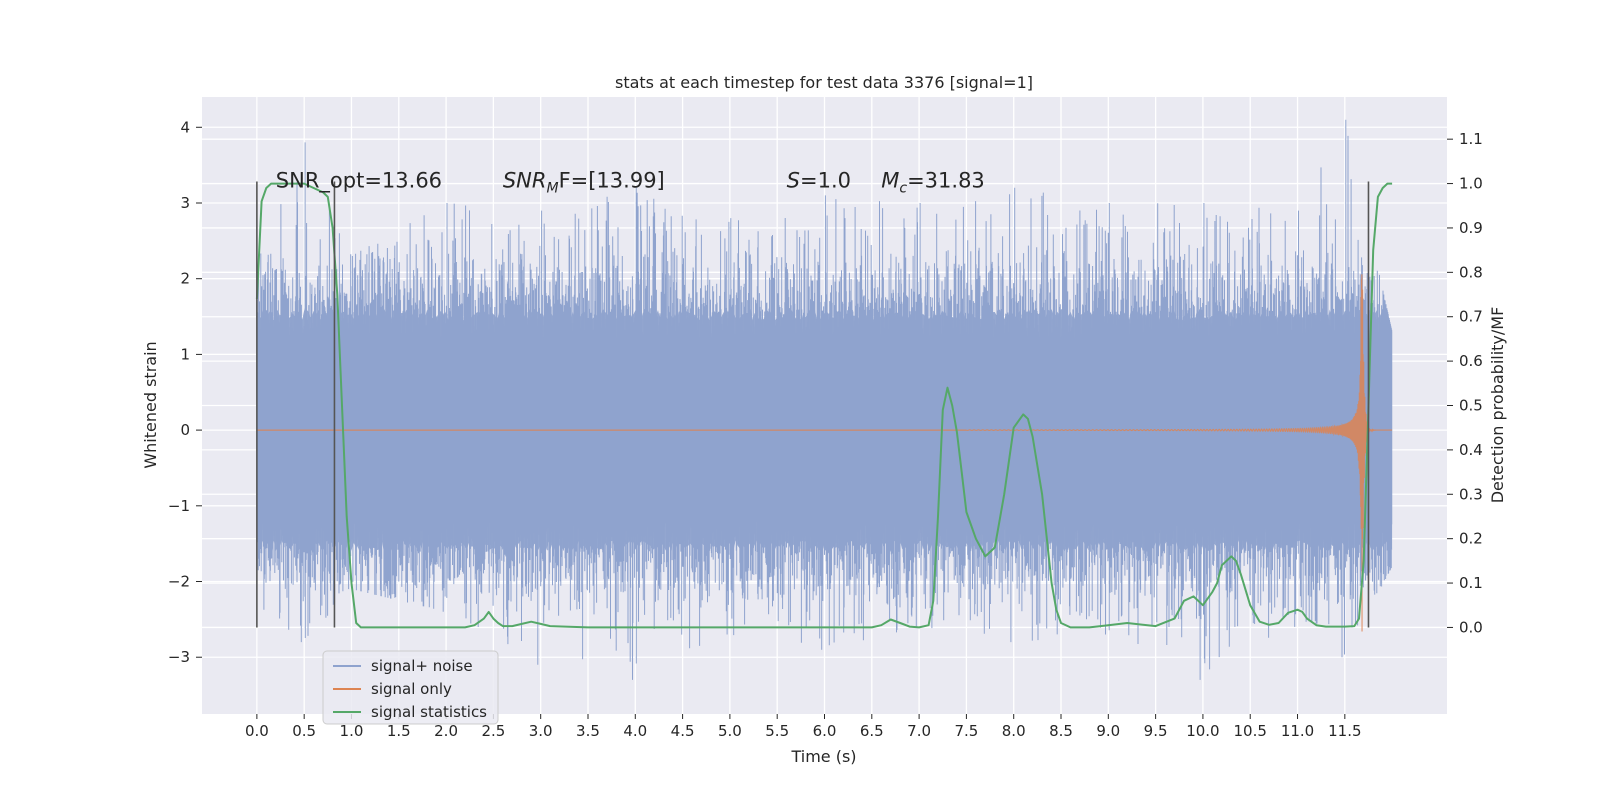 This screenshot has height=800, width=1600. Describe the element at coordinates (399, 731) in the screenshot. I see `x-tick-label: 1.5` at that location.